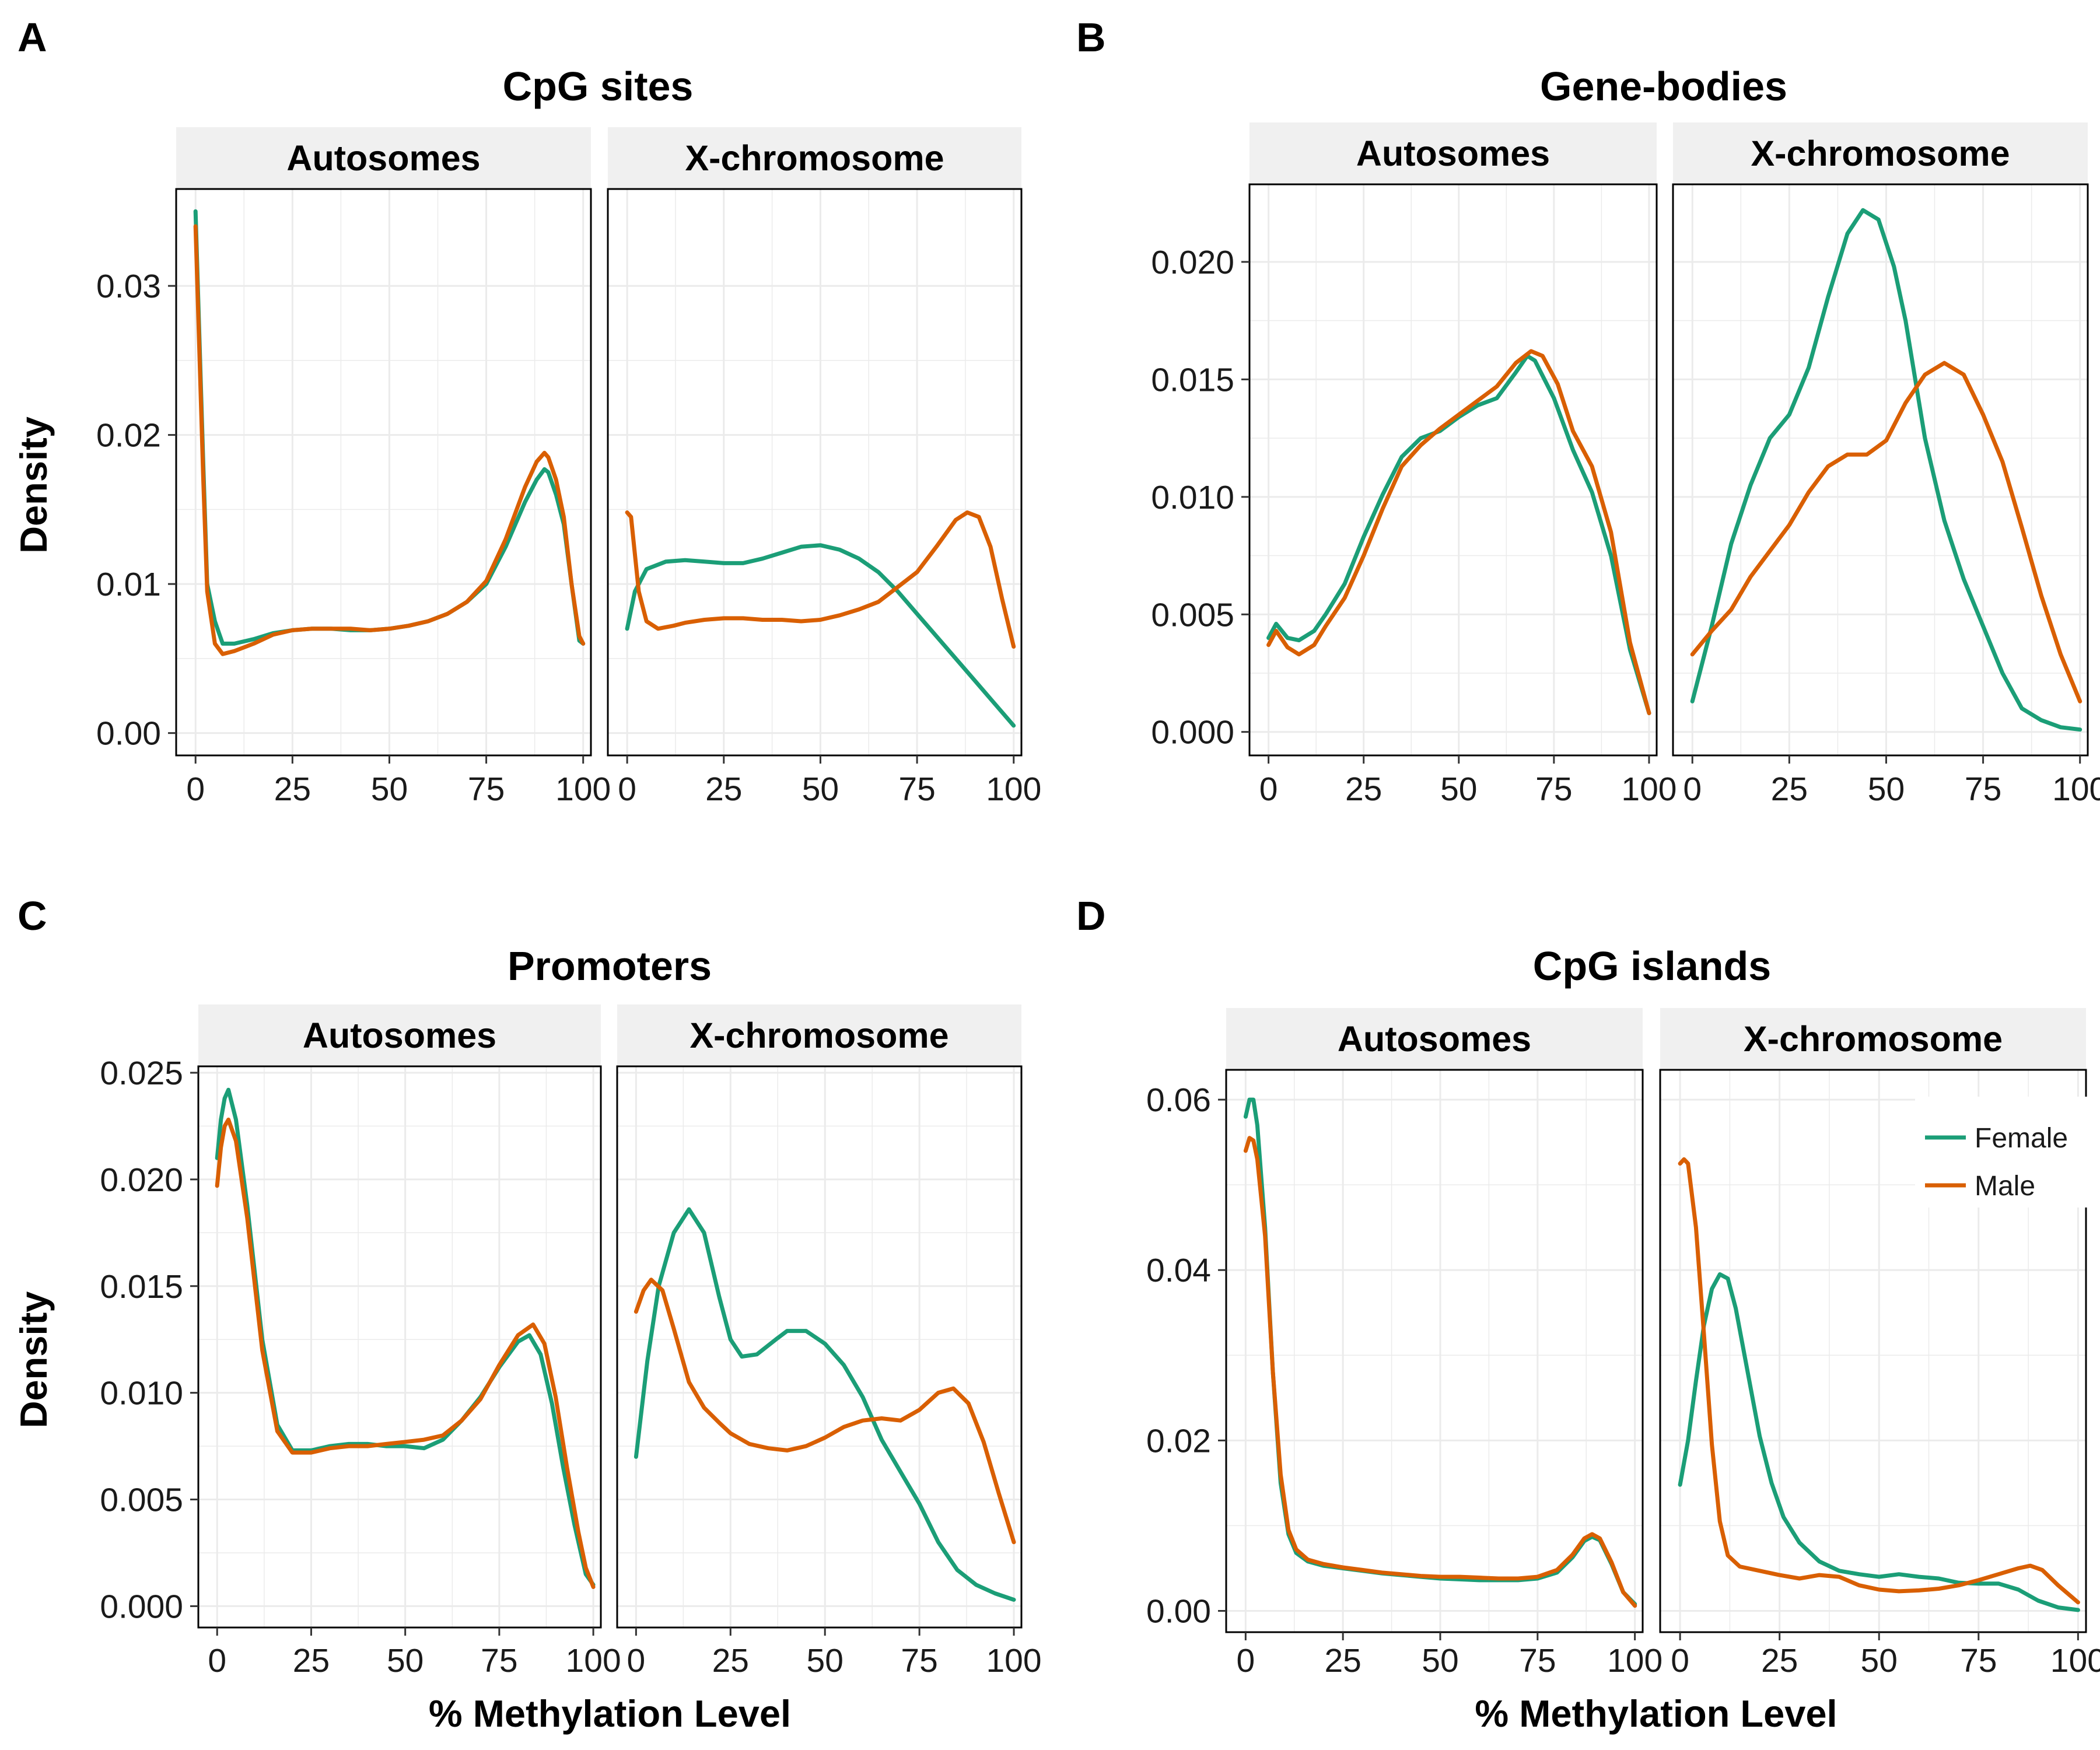 The image size is (2100, 1750). What do you see at coordinates (1192, 262) in the screenshot?
I see `y-tick-label: 0.020` at bounding box center [1192, 262].